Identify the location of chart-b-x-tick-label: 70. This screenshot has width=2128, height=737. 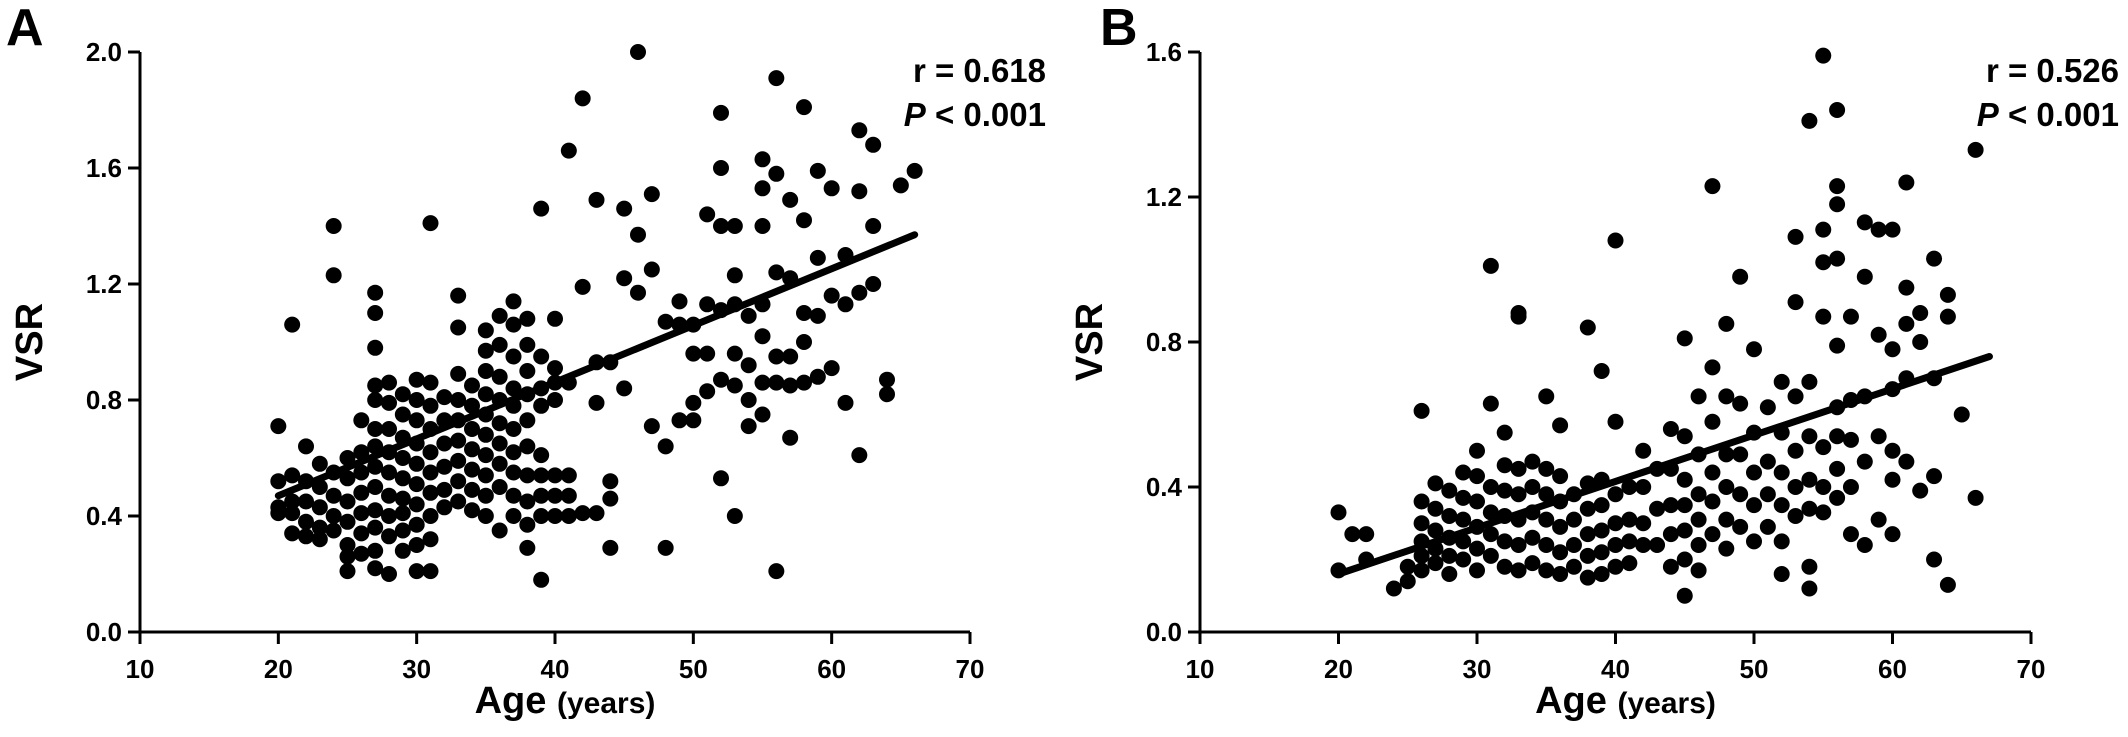
(2031, 669).